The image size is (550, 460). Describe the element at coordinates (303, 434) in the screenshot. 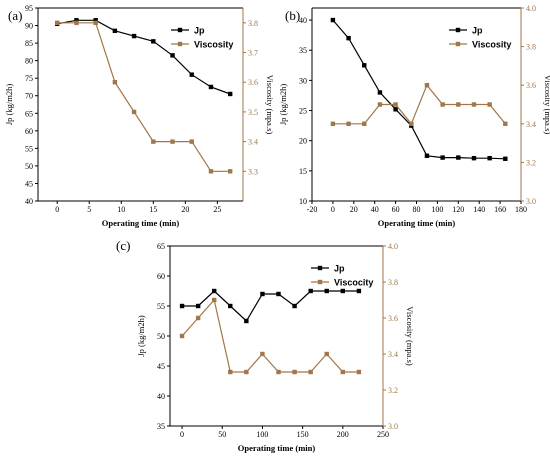

I see `x-tick-label: 150` at that location.